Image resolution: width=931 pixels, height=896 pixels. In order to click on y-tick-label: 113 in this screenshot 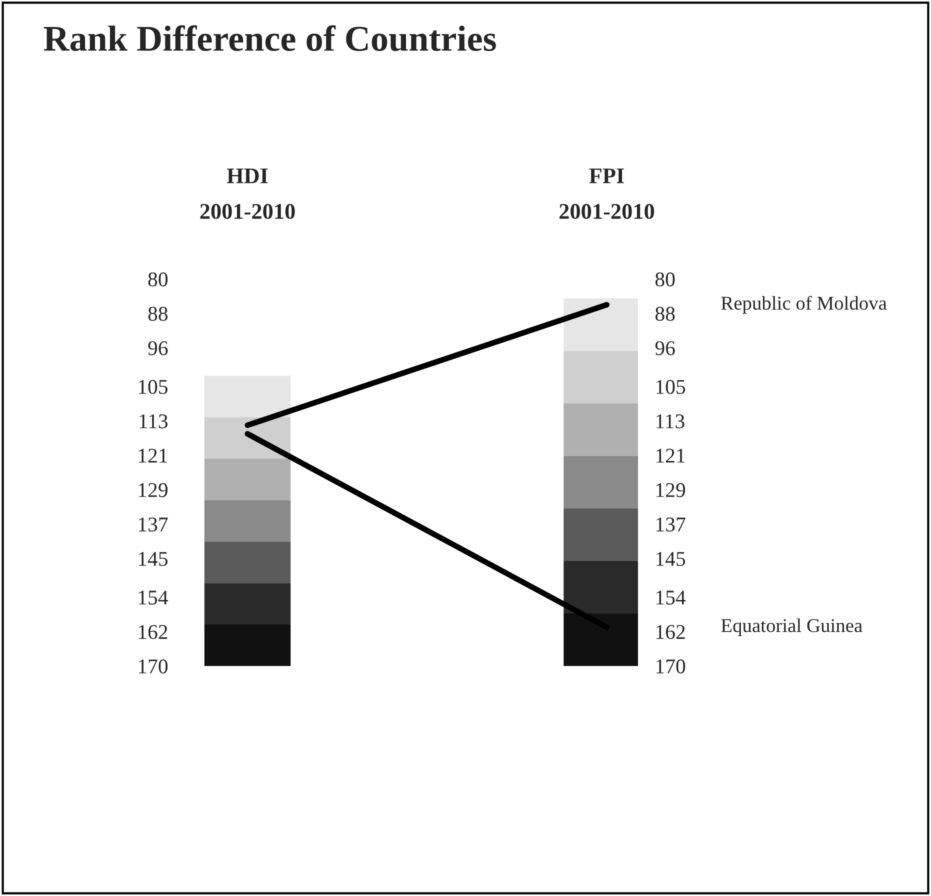, I will do `click(154, 421)`.